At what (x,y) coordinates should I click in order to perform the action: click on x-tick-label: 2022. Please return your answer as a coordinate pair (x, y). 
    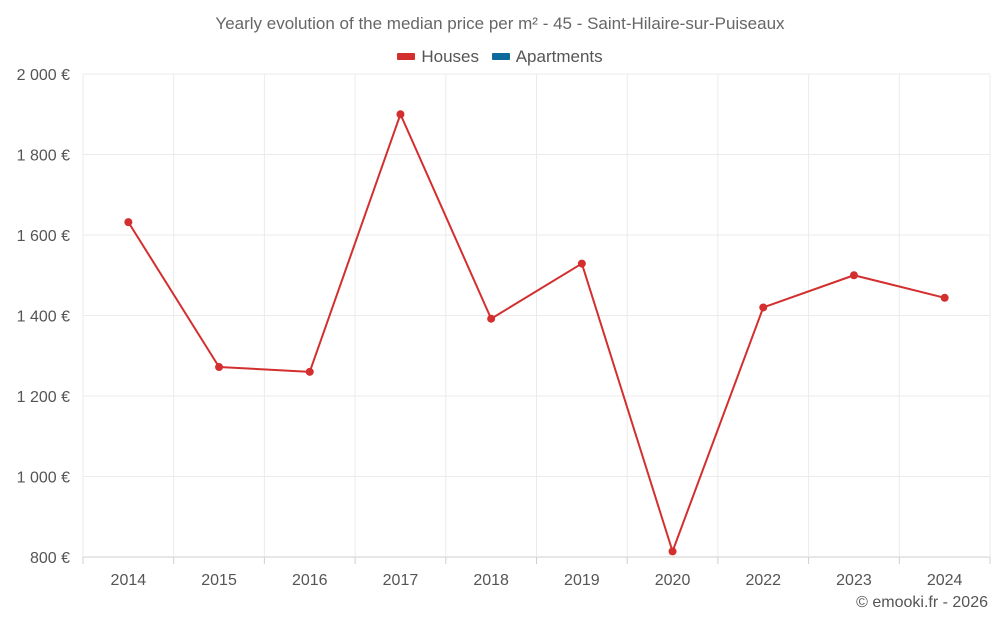
    Looking at the image, I should click on (763, 580).